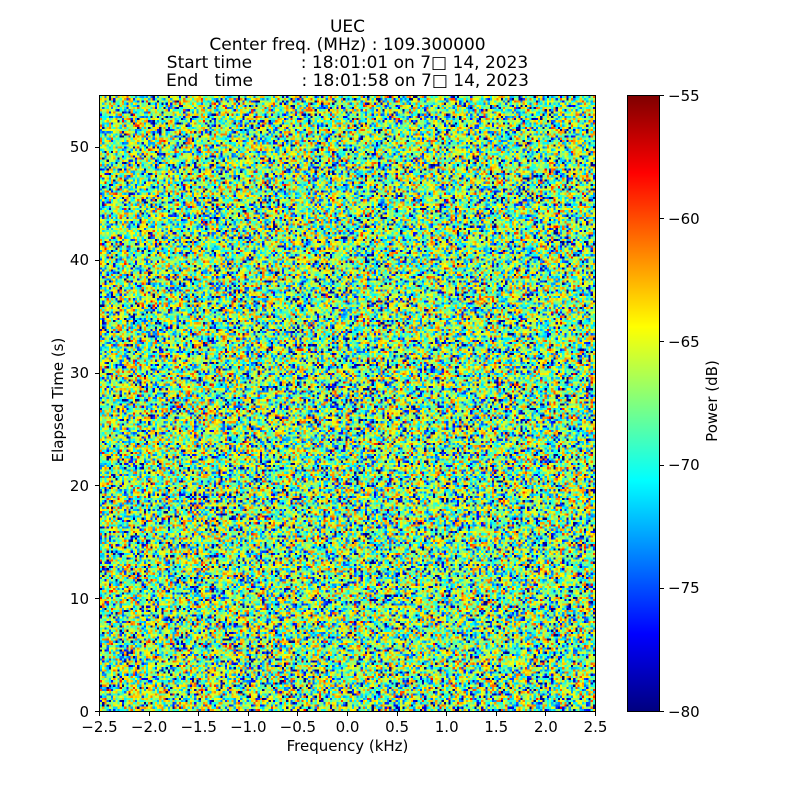  I want to click on colorbar, so click(643, 403).